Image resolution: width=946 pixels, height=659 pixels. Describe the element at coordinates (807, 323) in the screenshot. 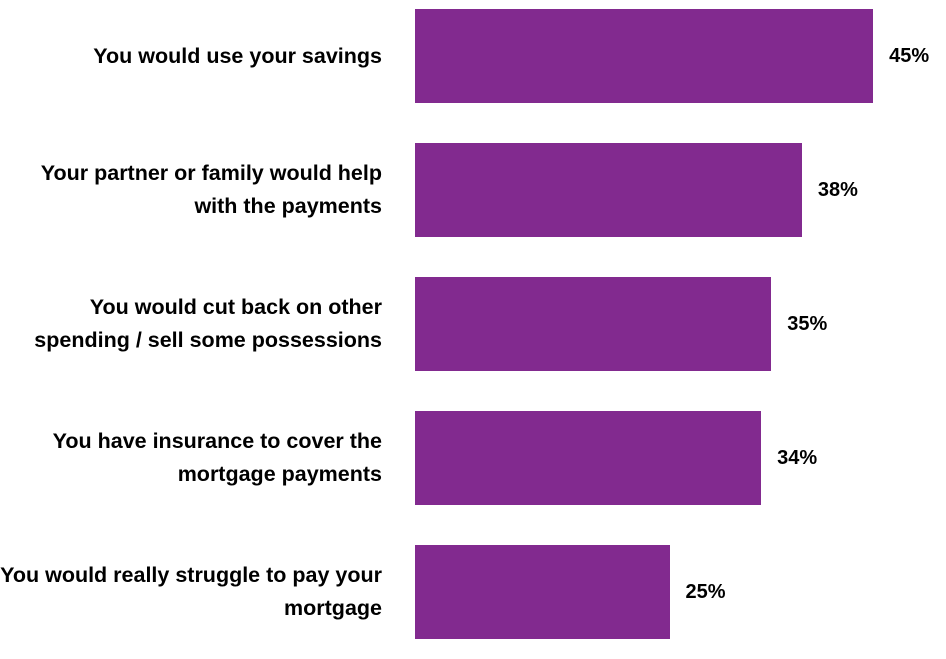

I see `value-label: 35%` at that location.